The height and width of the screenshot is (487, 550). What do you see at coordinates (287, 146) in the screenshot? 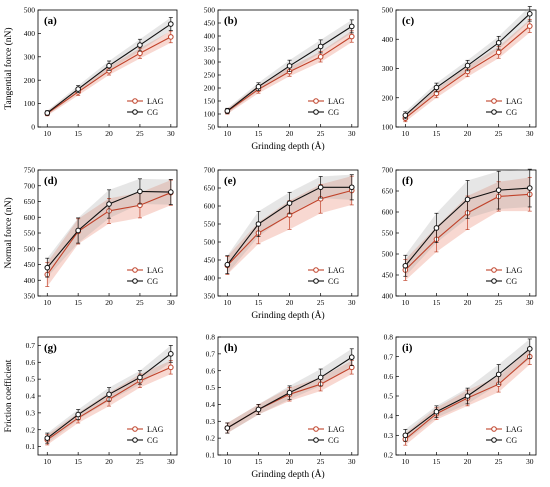
I see `x-axis-title: Grinding depth (Å)` at bounding box center [287, 146].